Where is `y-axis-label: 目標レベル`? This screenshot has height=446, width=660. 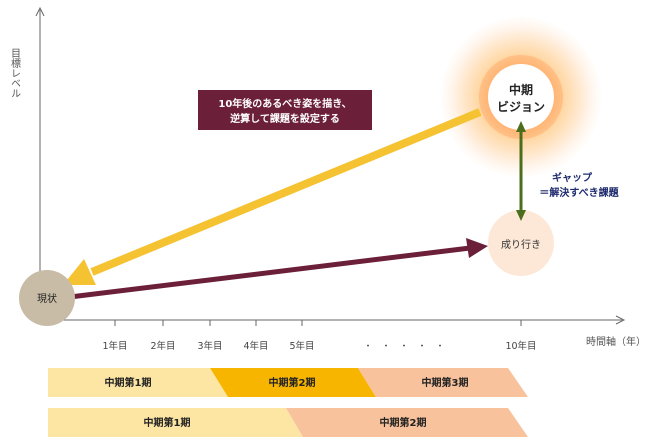 y-axis-label: 目標レベル is located at coordinates (15, 73).